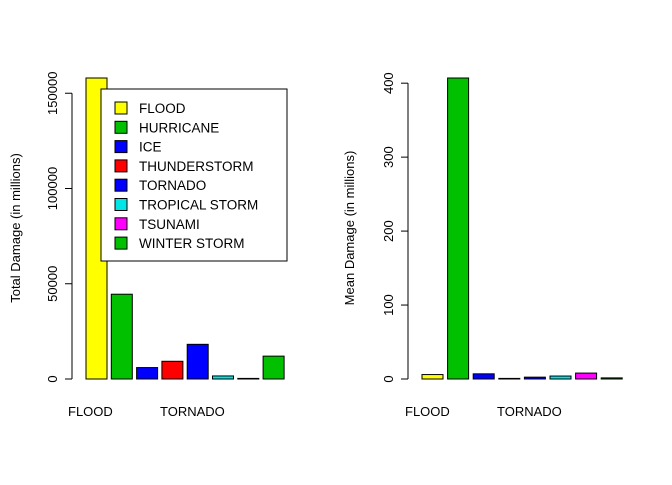 This screenshot has height=485, width=672. Describe the element at coordinates (586, 376) in the screenshot. I see `bar-1-tsunami` at that location.